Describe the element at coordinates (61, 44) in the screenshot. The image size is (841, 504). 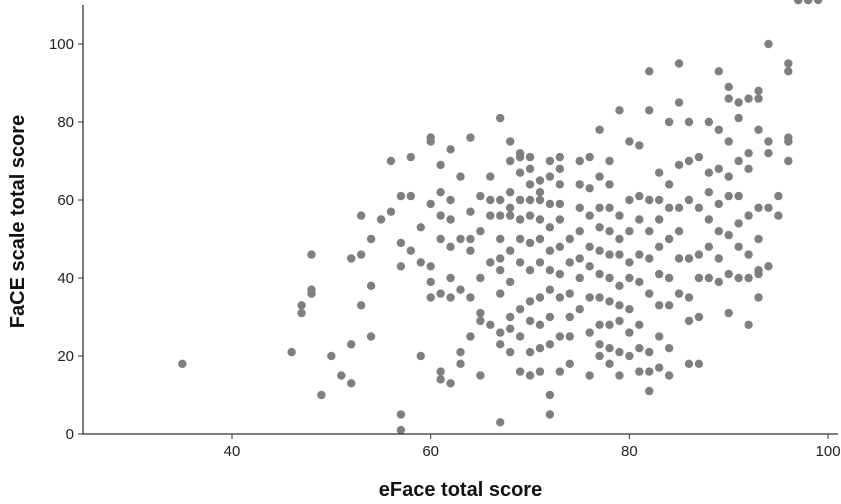
I see `y-tick-label: 100` at that location.